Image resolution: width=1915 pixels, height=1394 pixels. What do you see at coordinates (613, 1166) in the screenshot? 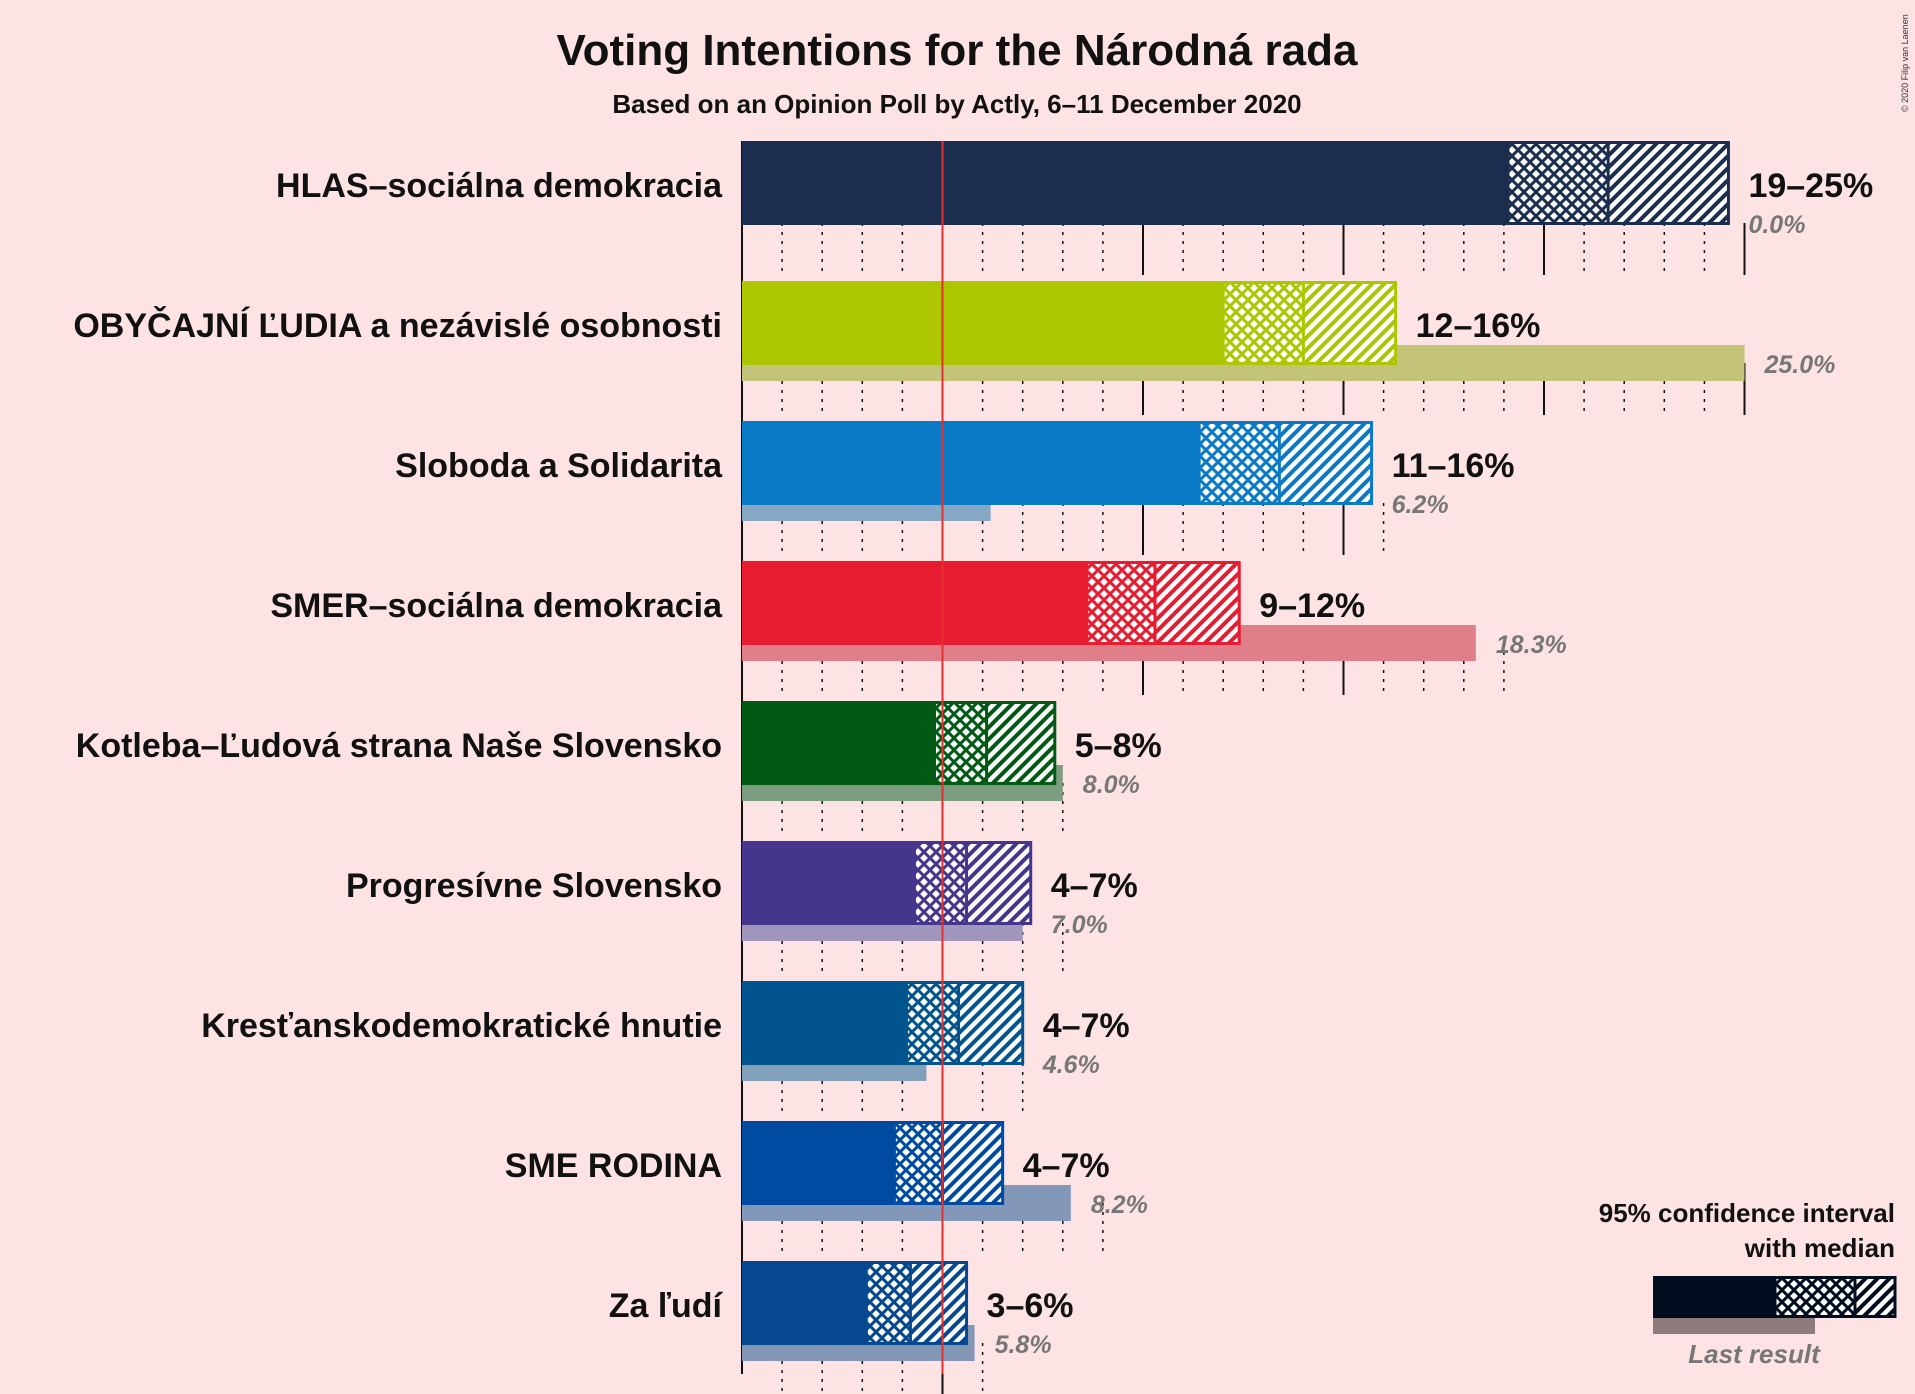
I see `party-name: SME RODINA` at bounding box center [613, 1166].